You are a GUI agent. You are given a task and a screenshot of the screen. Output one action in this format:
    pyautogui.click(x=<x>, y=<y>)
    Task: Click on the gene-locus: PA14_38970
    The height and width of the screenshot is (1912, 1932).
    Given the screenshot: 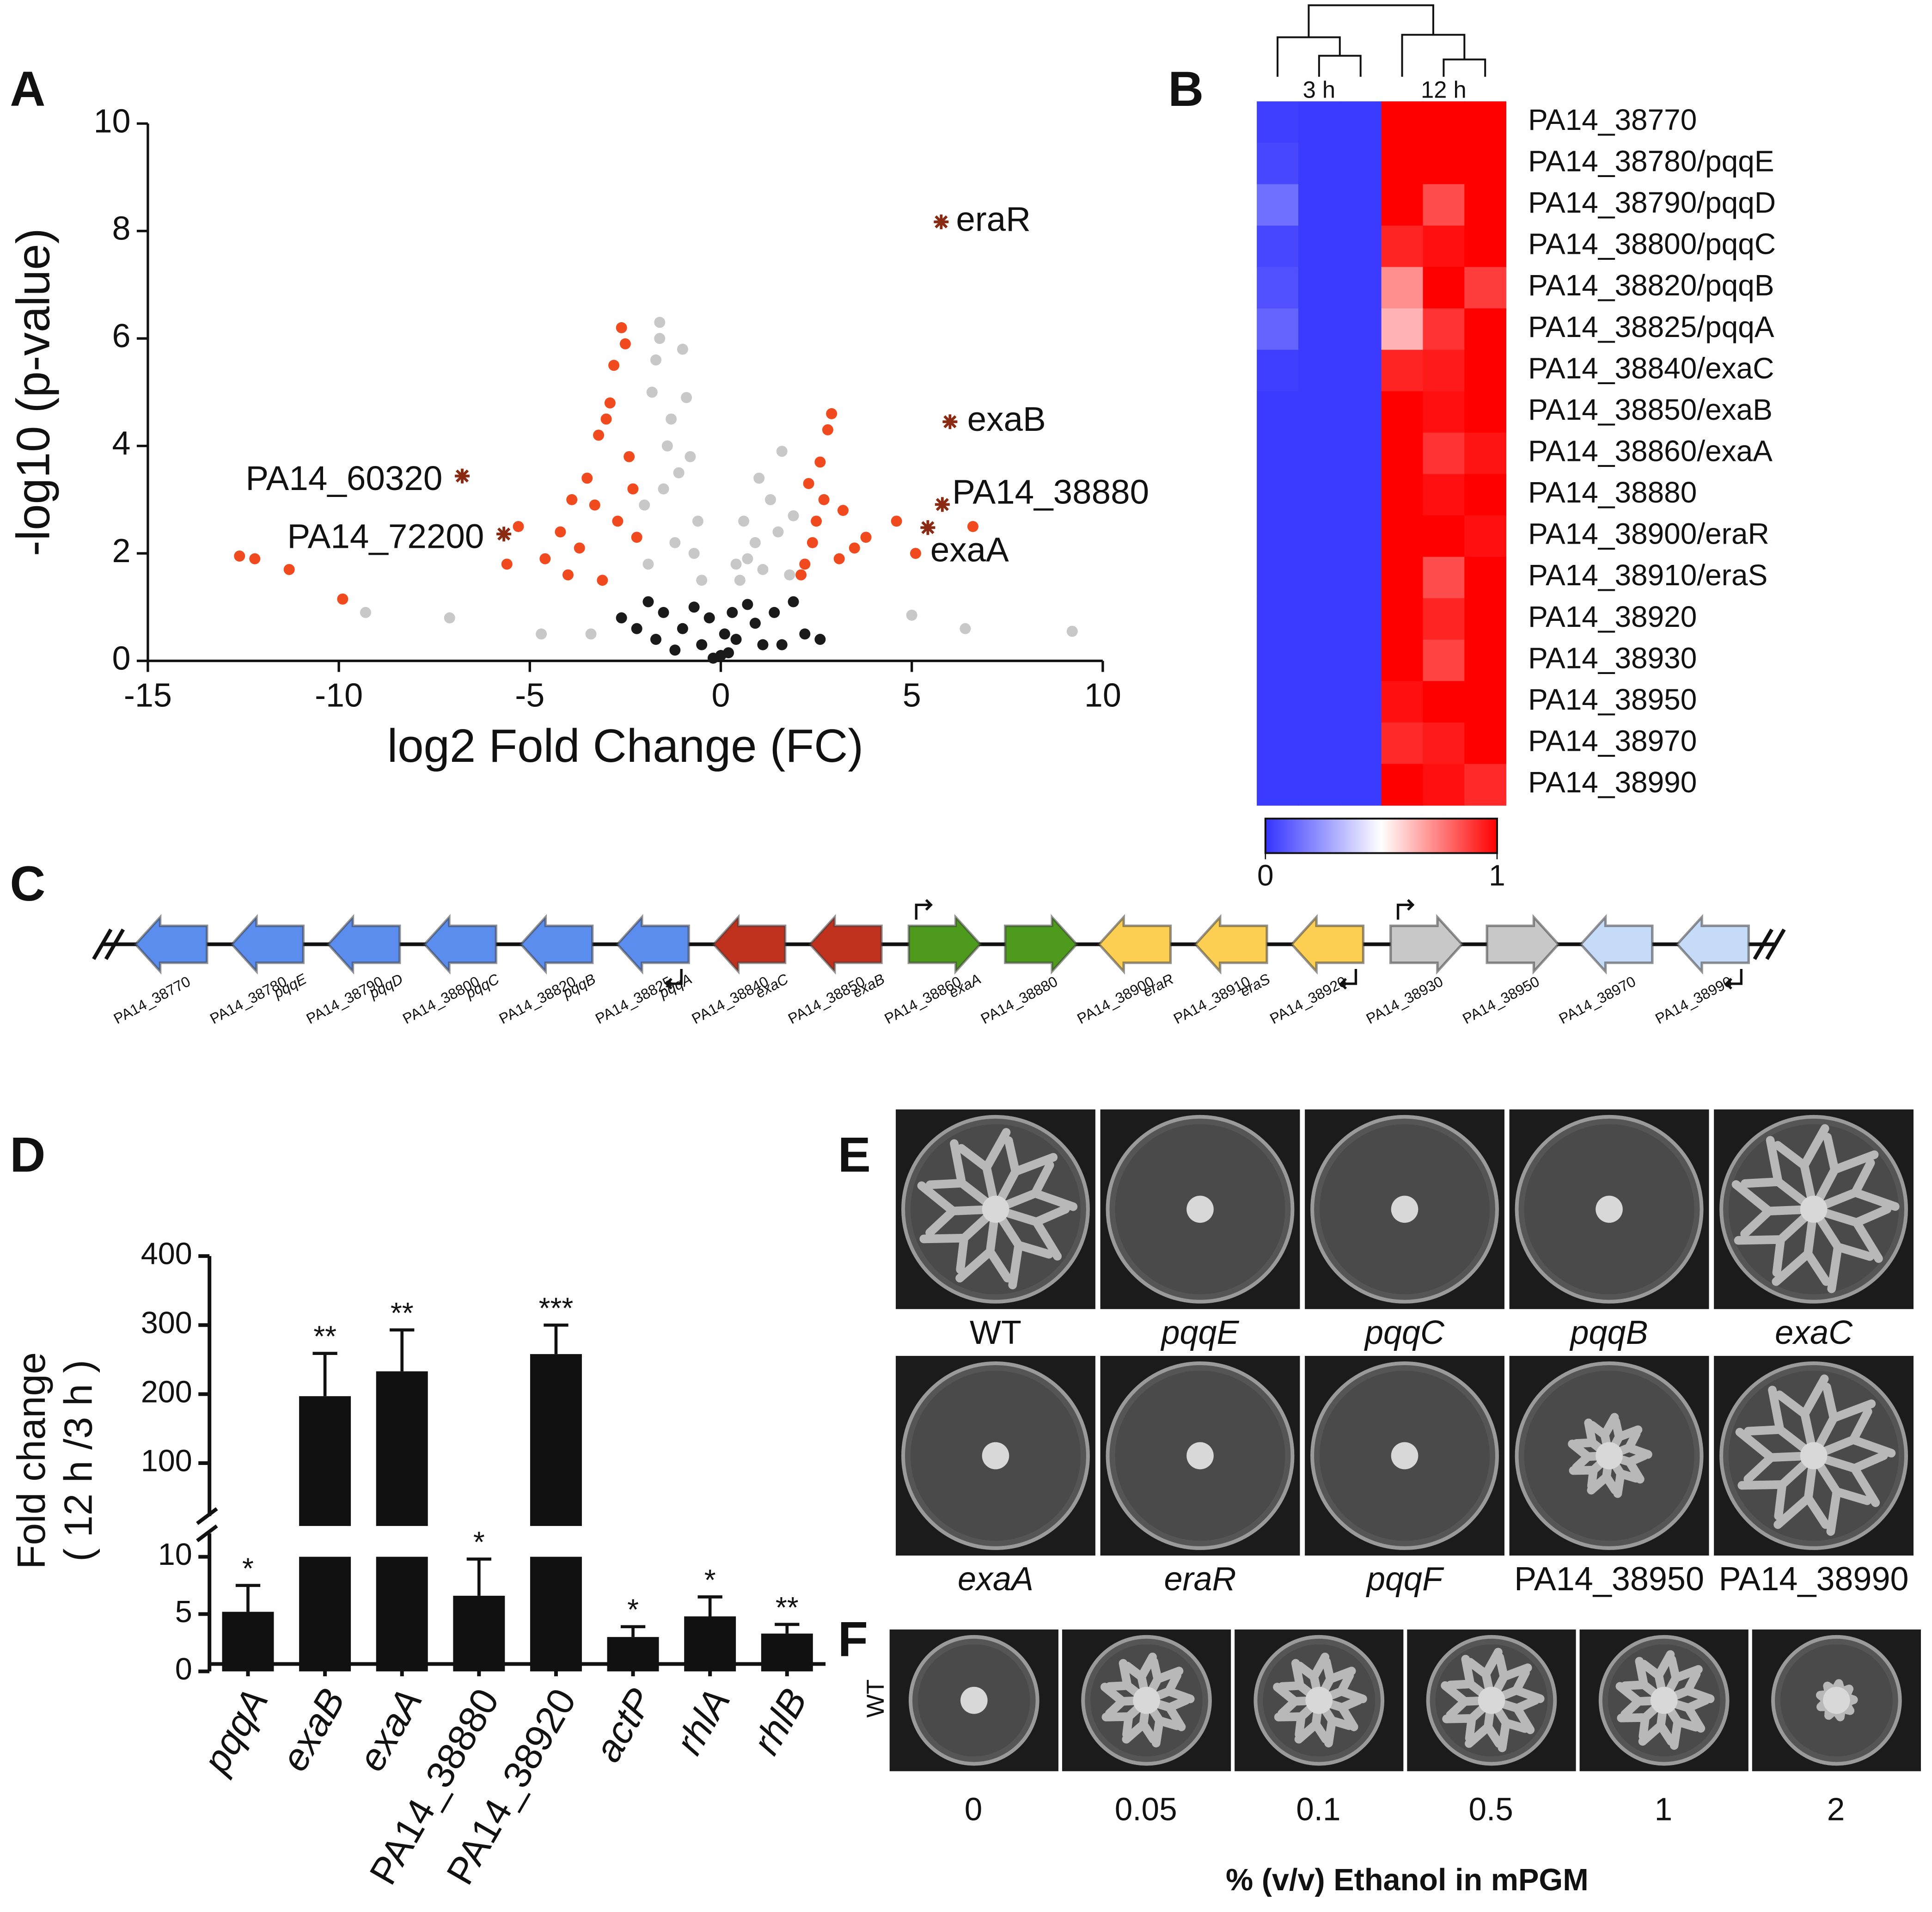 What is the action you would take?
    pyautogui.click(x=1597, y=1000)
    